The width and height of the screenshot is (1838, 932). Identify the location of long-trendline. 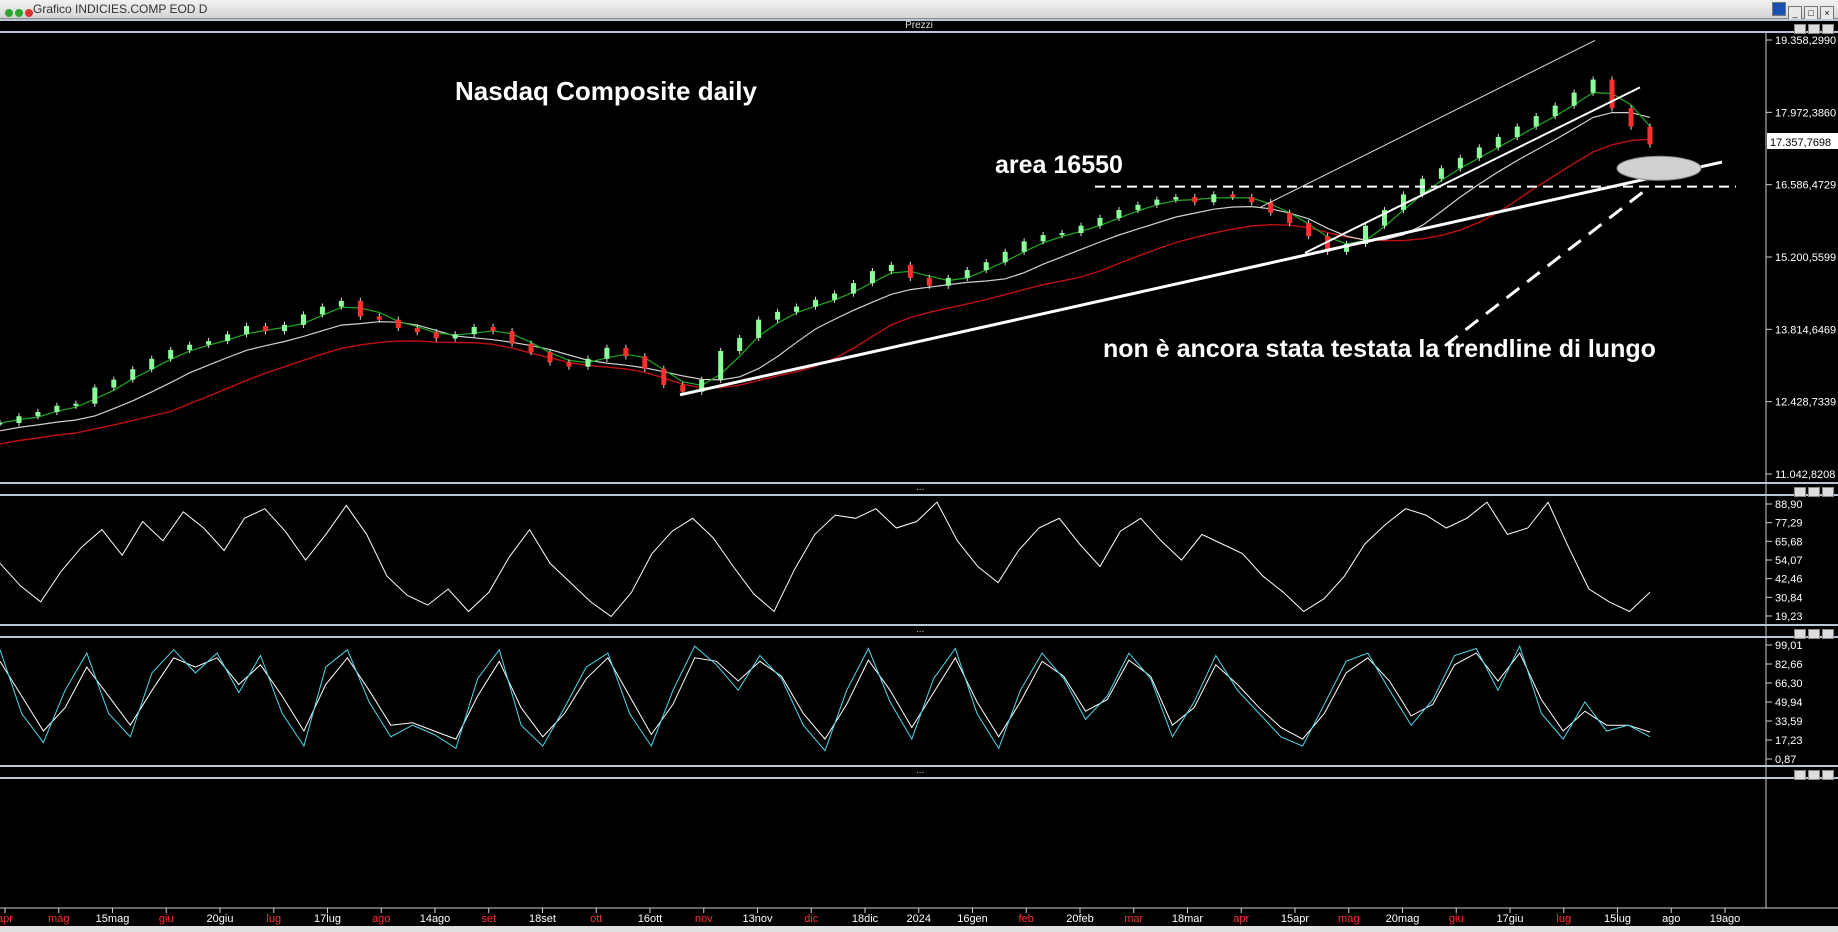
(1201, 278).